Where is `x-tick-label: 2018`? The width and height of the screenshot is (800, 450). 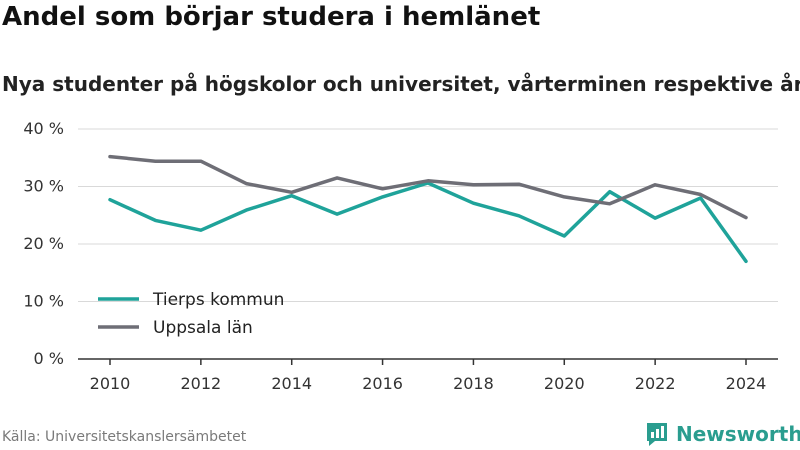
x-tick-label: 2018 is located at coordinates (473, 383).